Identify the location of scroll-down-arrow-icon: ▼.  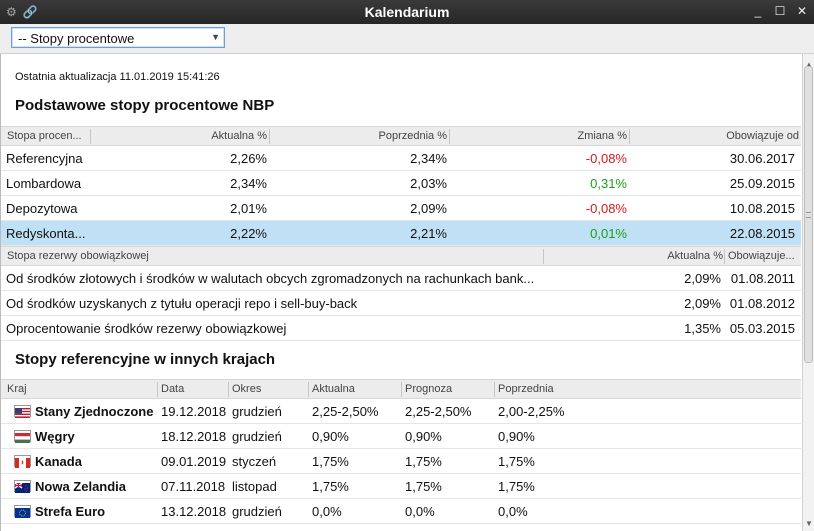
(809, 523).